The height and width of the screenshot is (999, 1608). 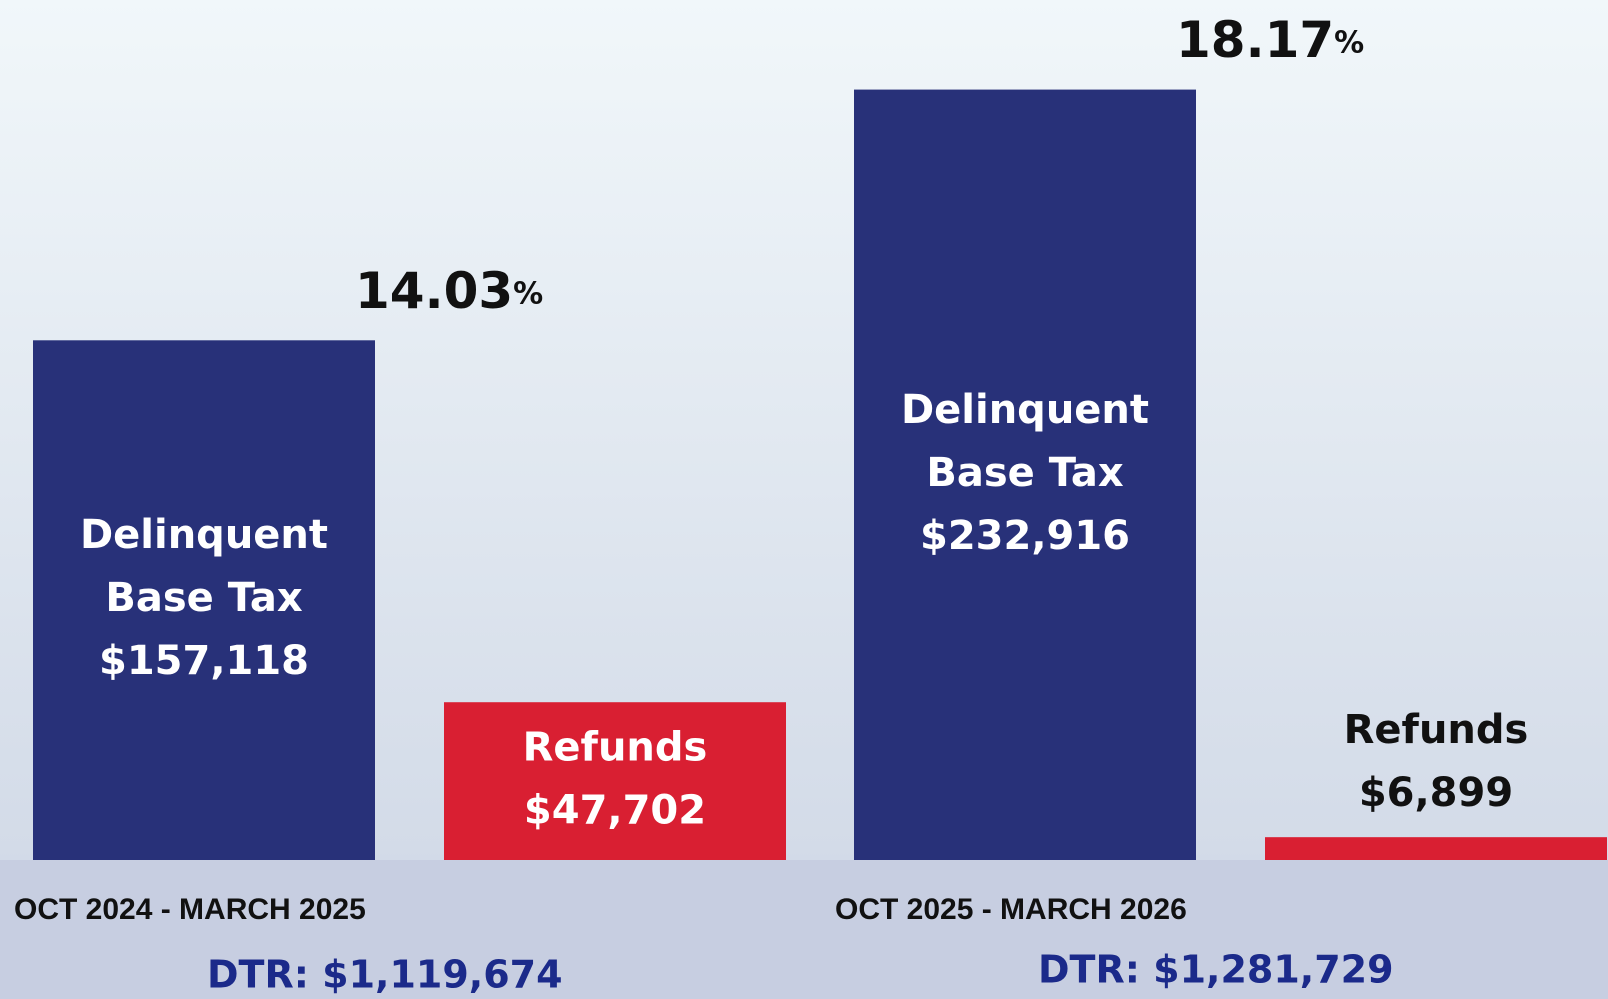 I want to click on x-tick-label: OCT 2024 - MARCH 2025, so click(x=190, y=909).